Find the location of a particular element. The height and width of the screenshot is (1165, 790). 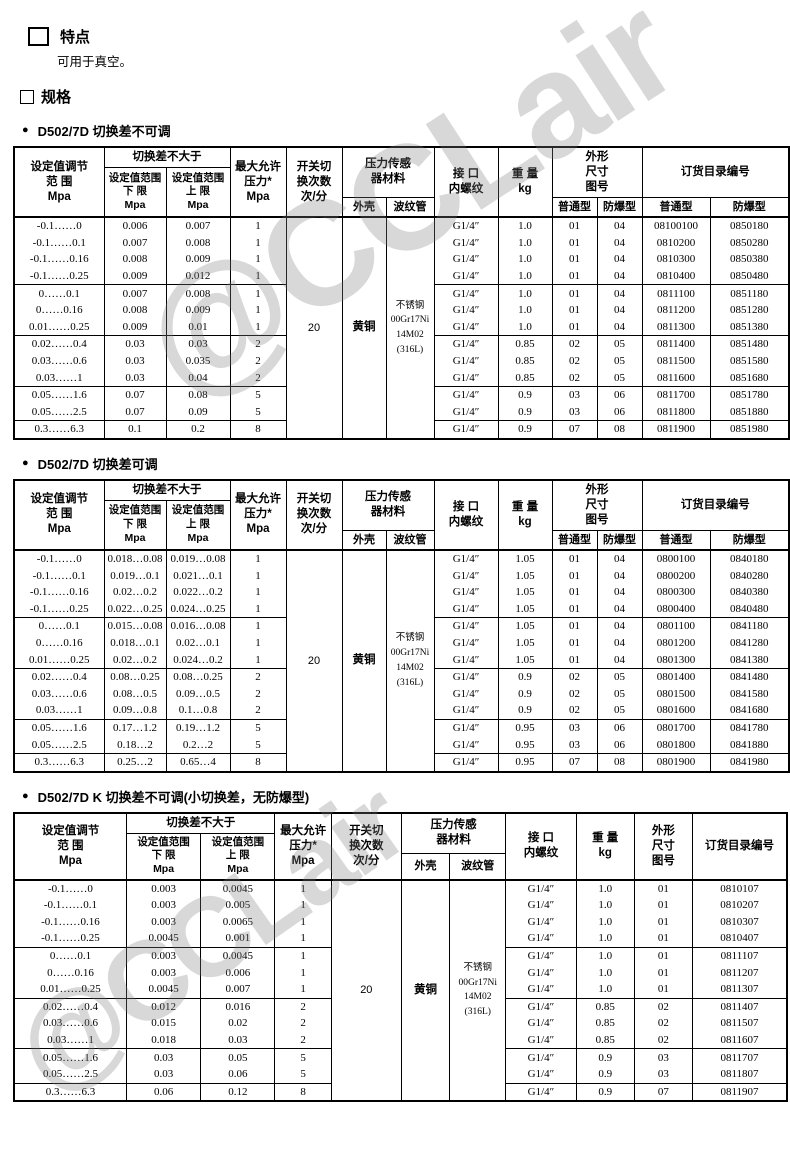

cell: 0841580 is located at coordinates (749, 694).